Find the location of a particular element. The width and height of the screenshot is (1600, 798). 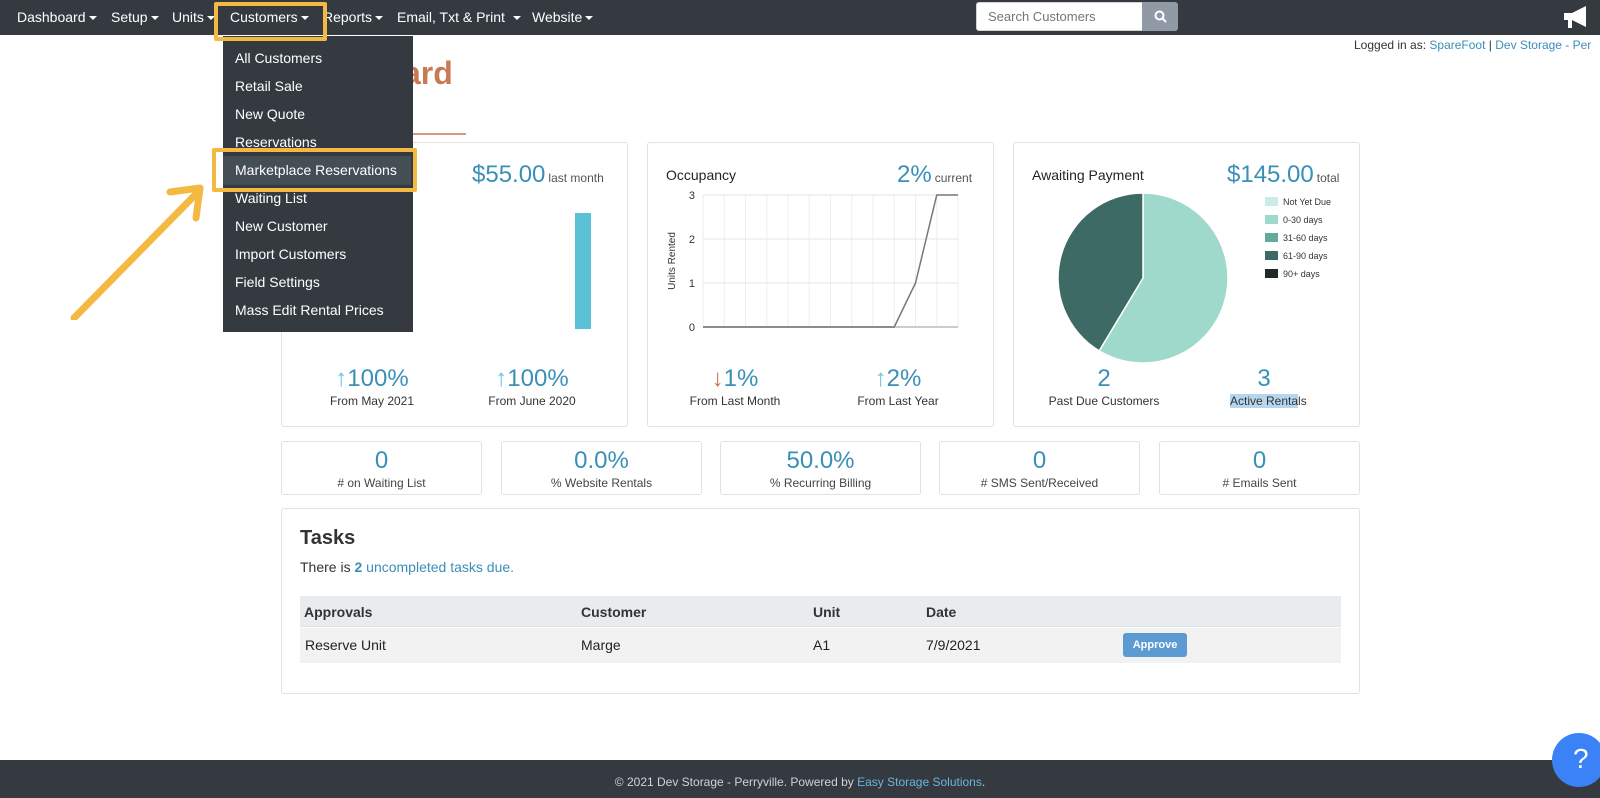

tasks-count: 2 is located at coordinates (358, 567).